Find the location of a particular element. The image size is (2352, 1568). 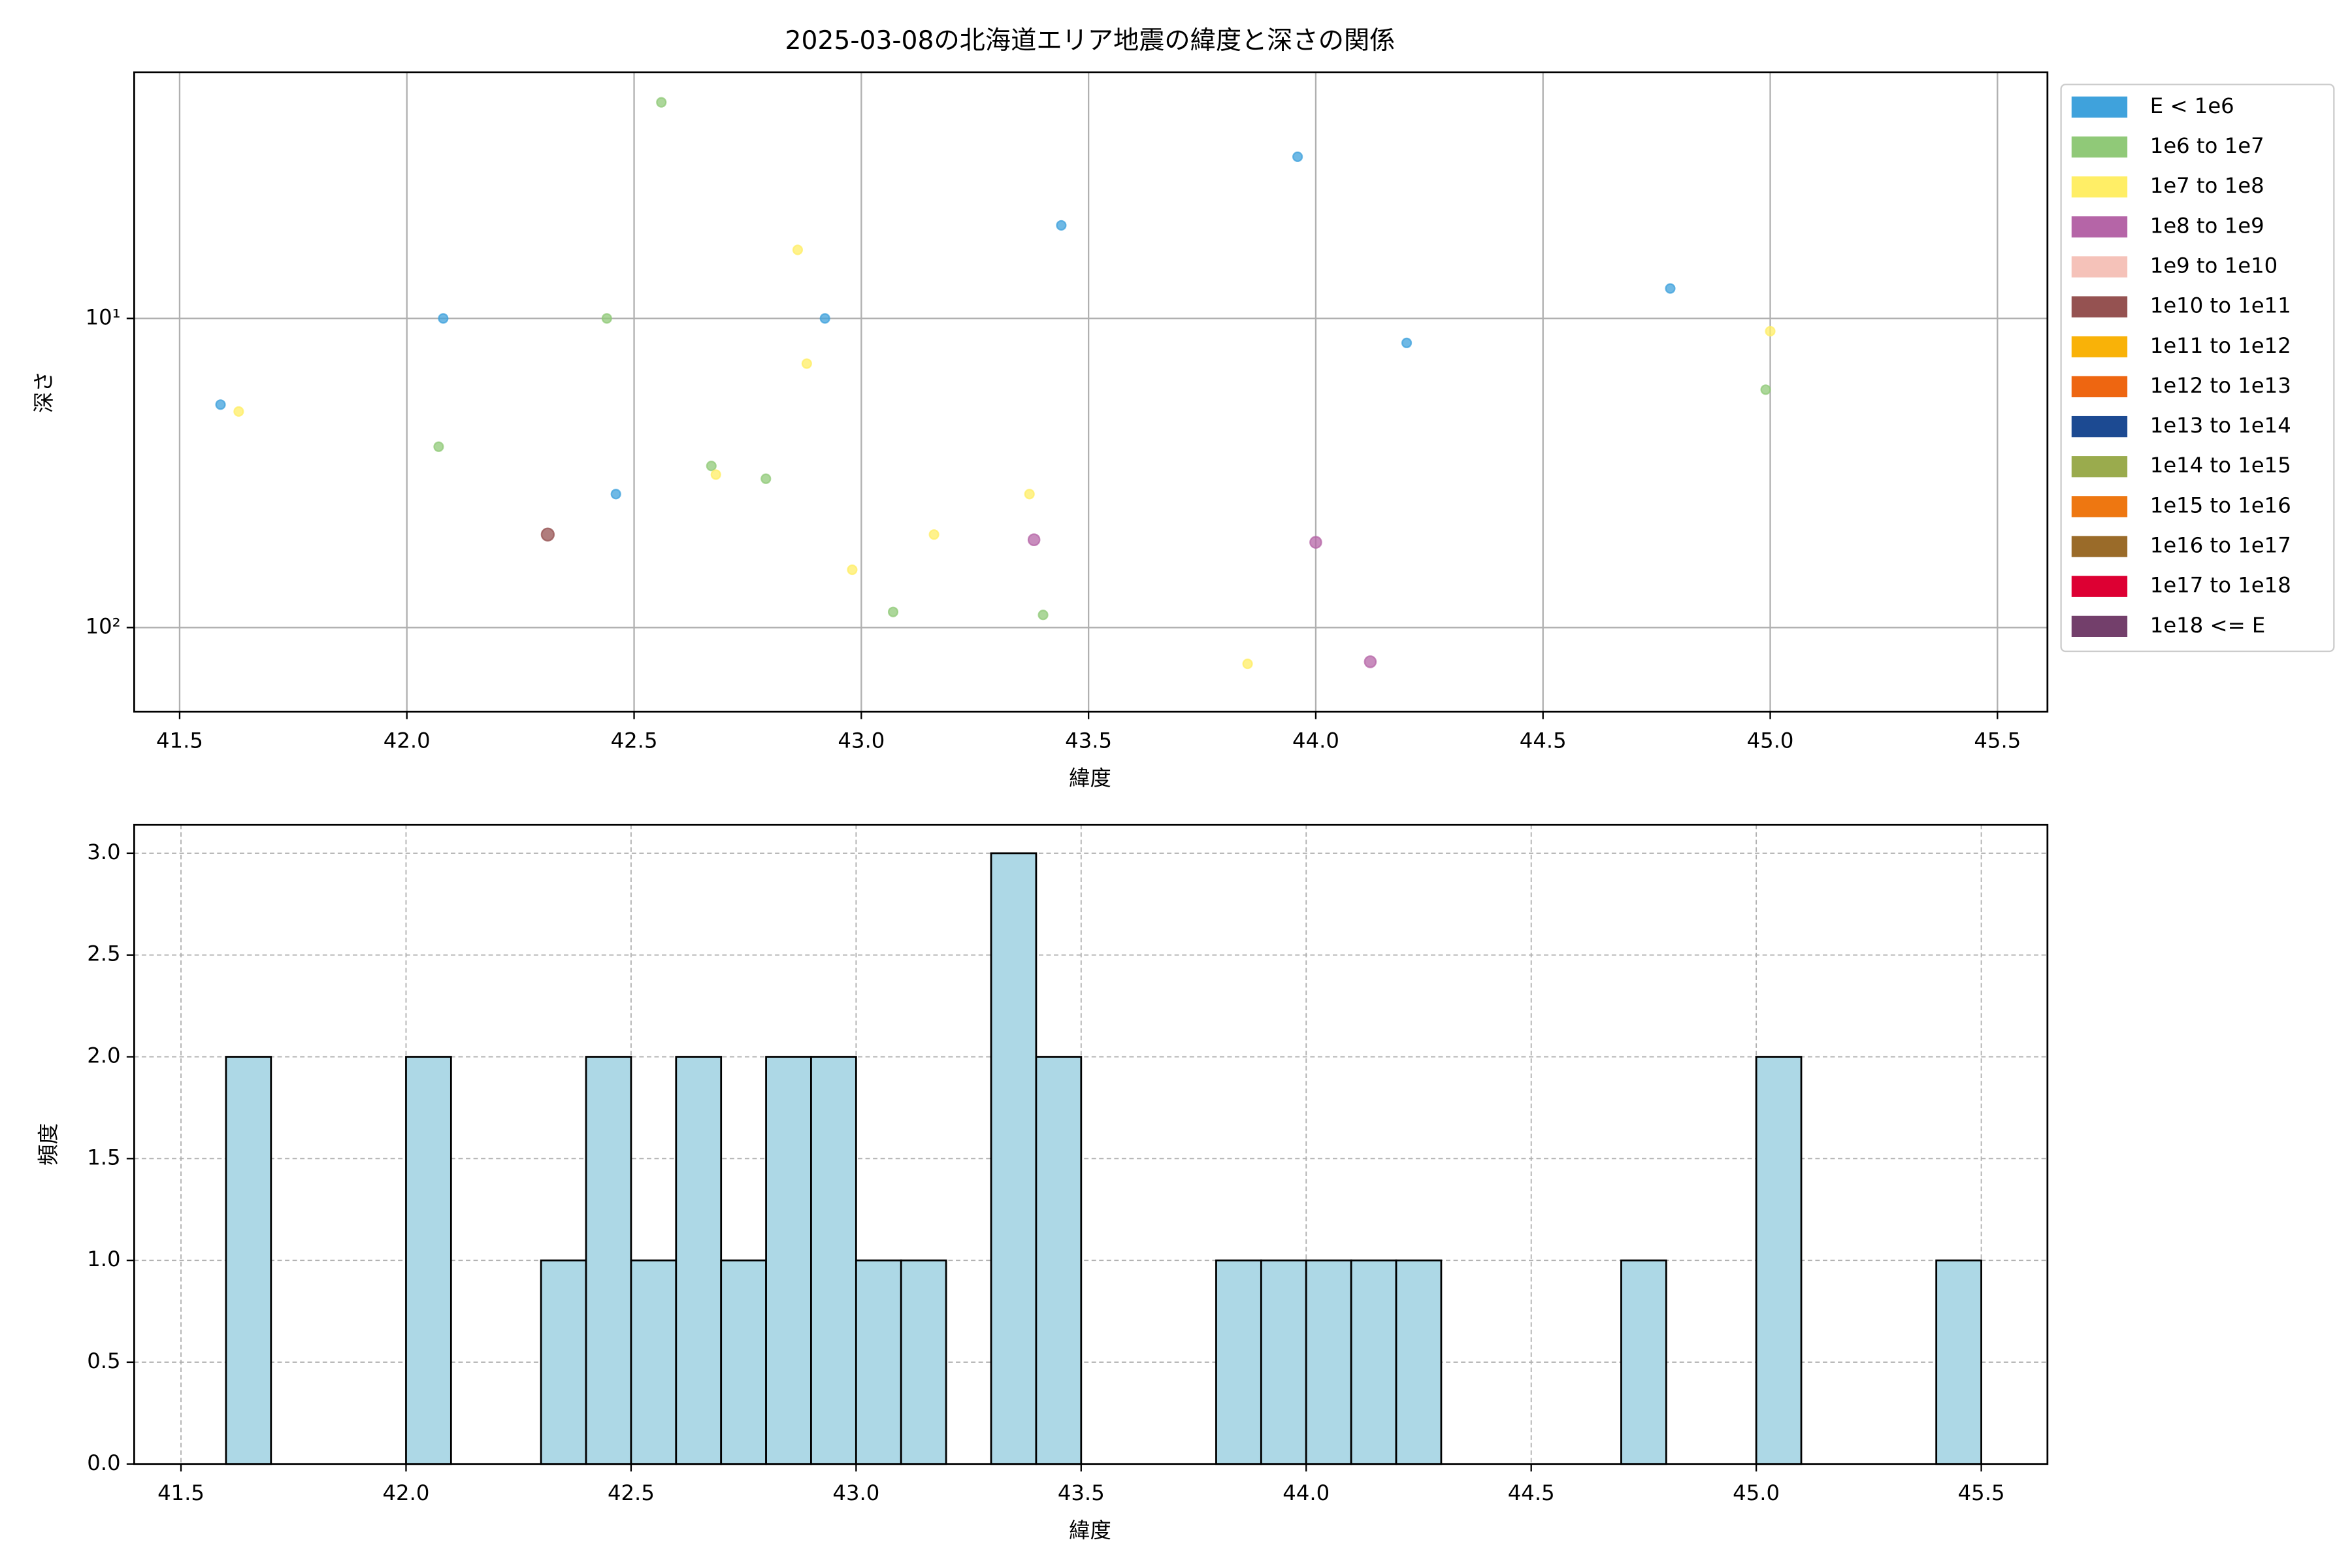

legend-label: 1e12 to 1e13 is located at coordinates (2220, 385).